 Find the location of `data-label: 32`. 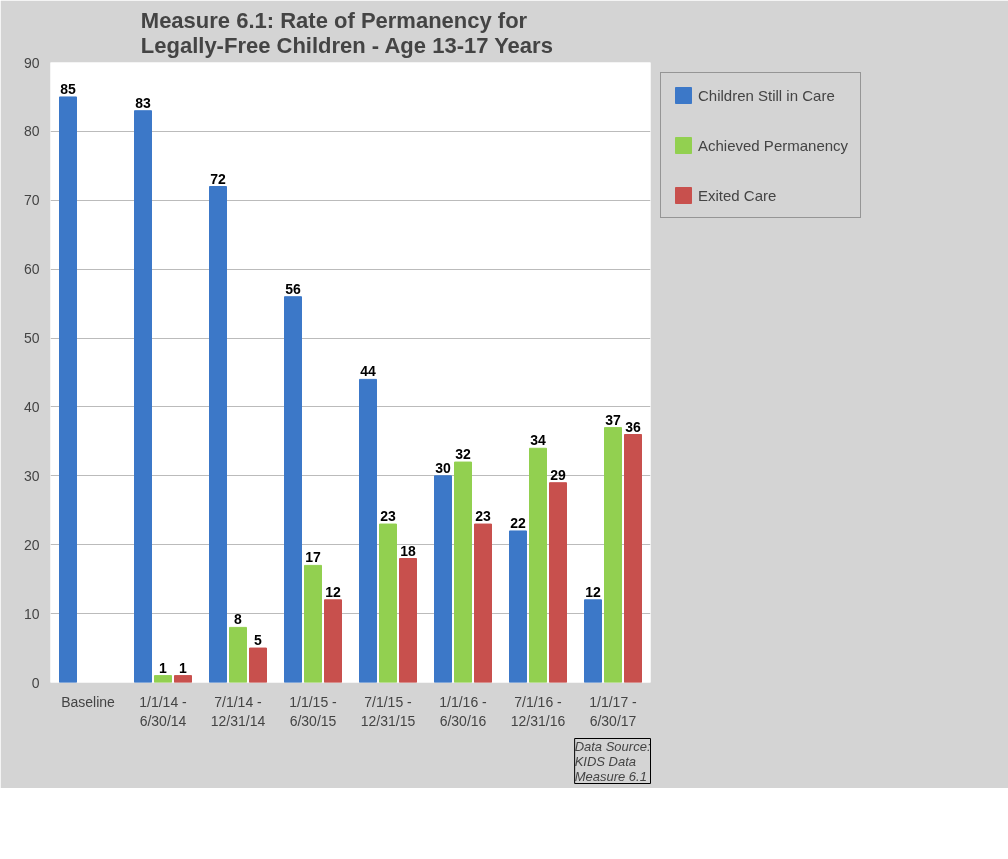

data-label: 32 is located at coordinates (463, 454).